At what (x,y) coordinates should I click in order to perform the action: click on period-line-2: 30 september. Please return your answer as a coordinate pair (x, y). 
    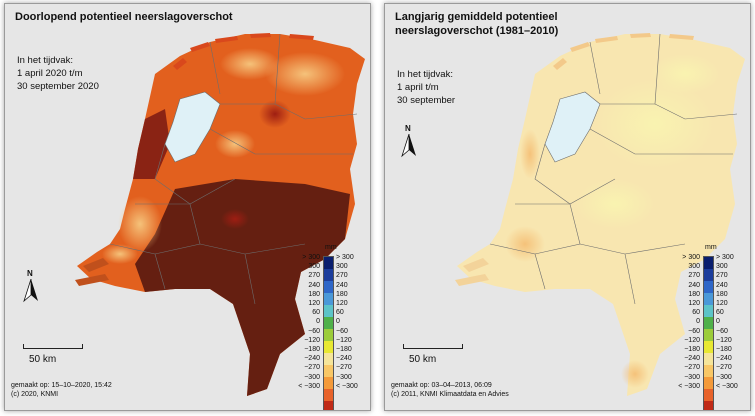
    Looking at the image, I should click on (426, 100).